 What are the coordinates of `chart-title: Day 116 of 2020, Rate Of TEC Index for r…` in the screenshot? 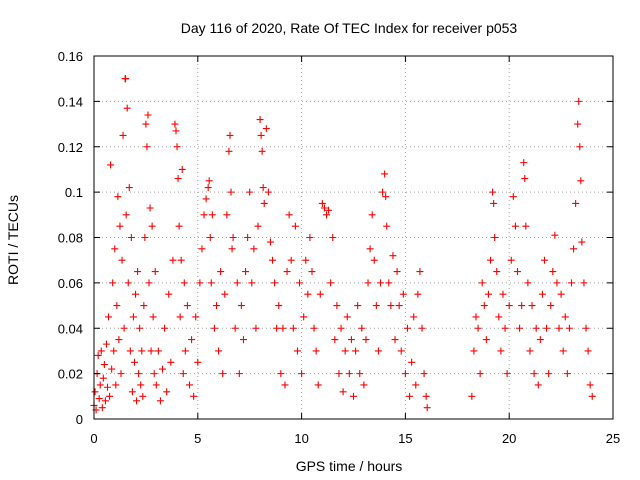 It's located at (349, 28).